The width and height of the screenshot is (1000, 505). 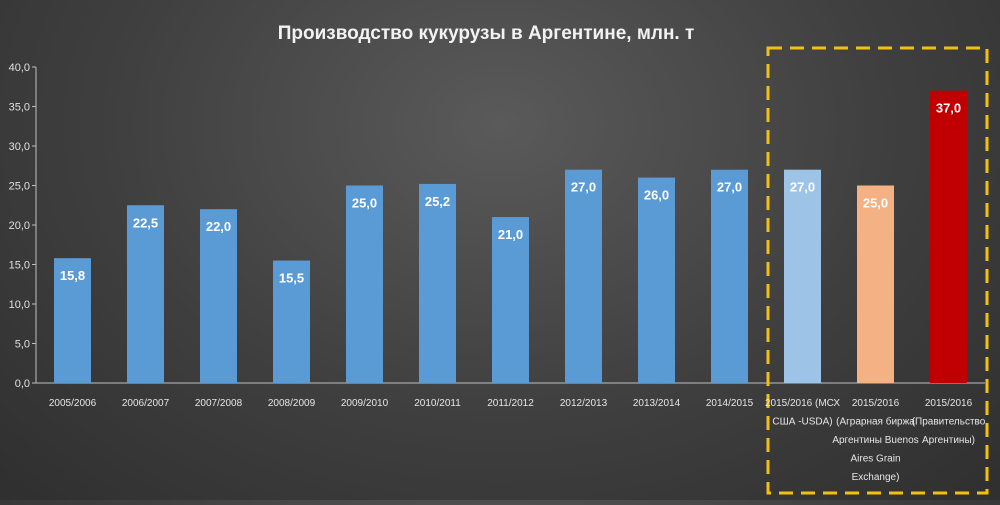 What do you see at coordinates (22, 345) in the screenshot?
I see `y-tick-label: 5,0` at bounding box center [22, 345].